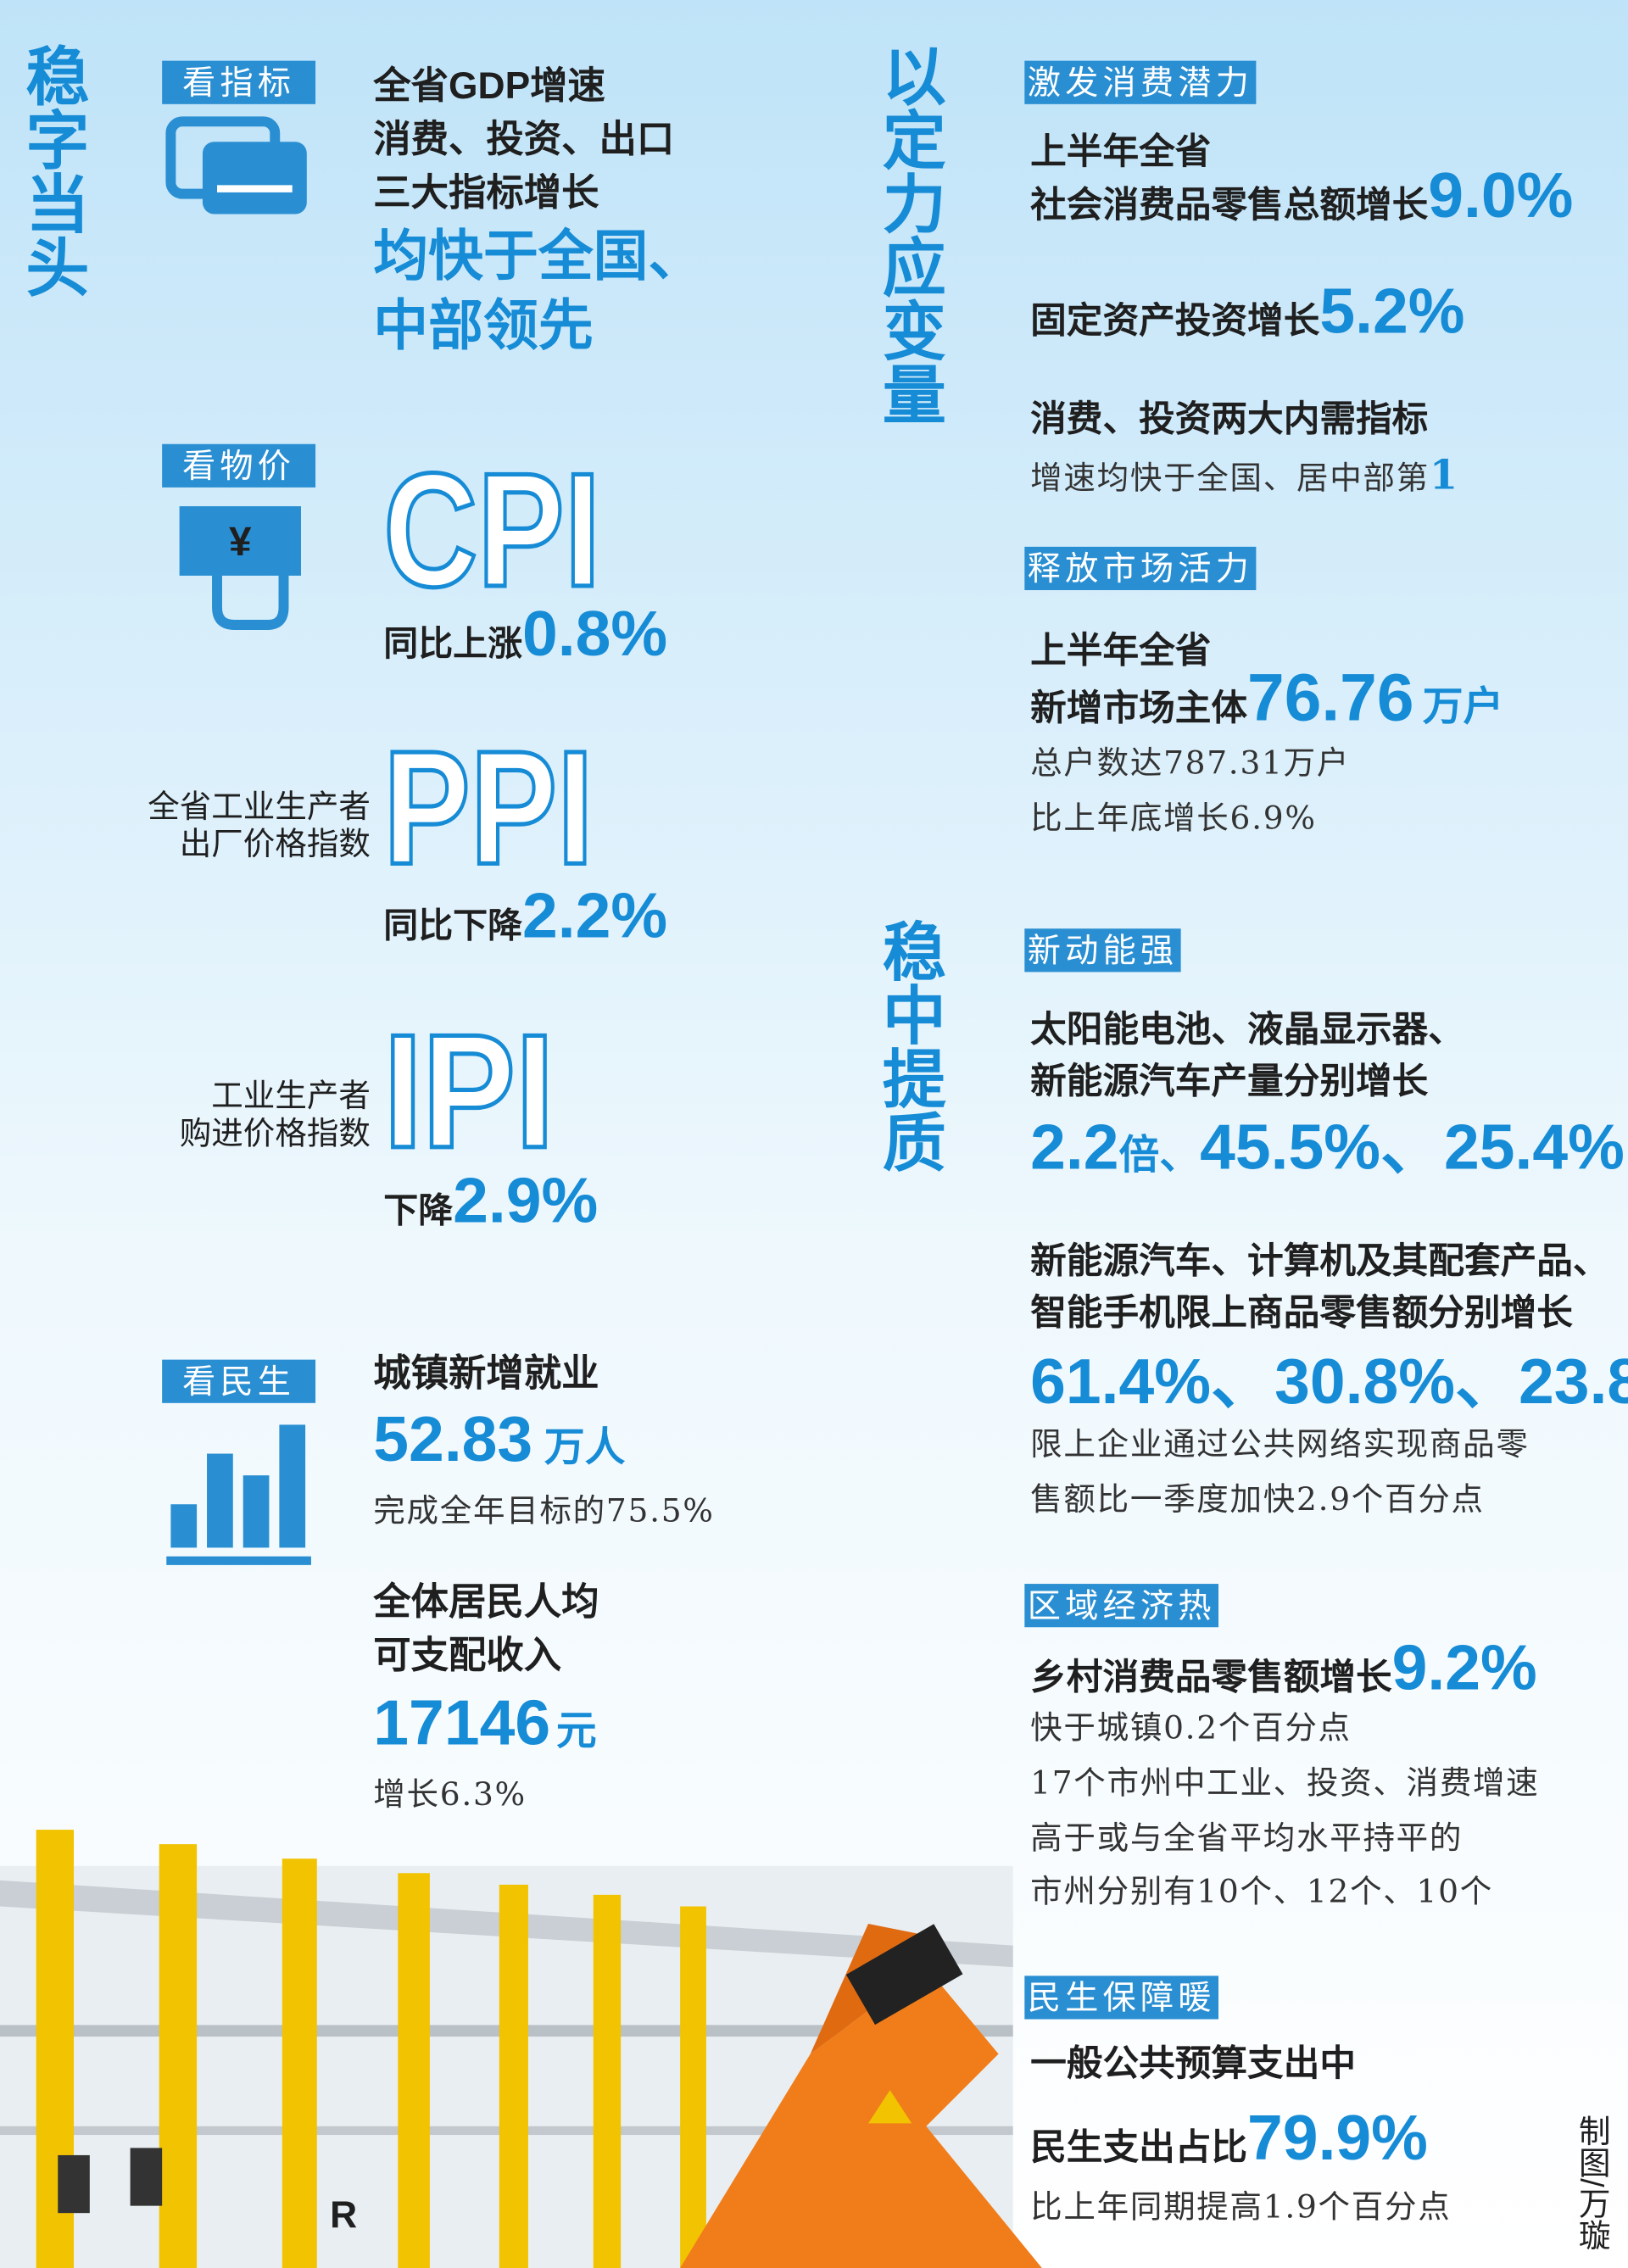 Image resolution: width=1628 pixels, height=2268 pixels. I want to click on note: 限上企业通过公共网络实现商品零, so click(1279, 1444).